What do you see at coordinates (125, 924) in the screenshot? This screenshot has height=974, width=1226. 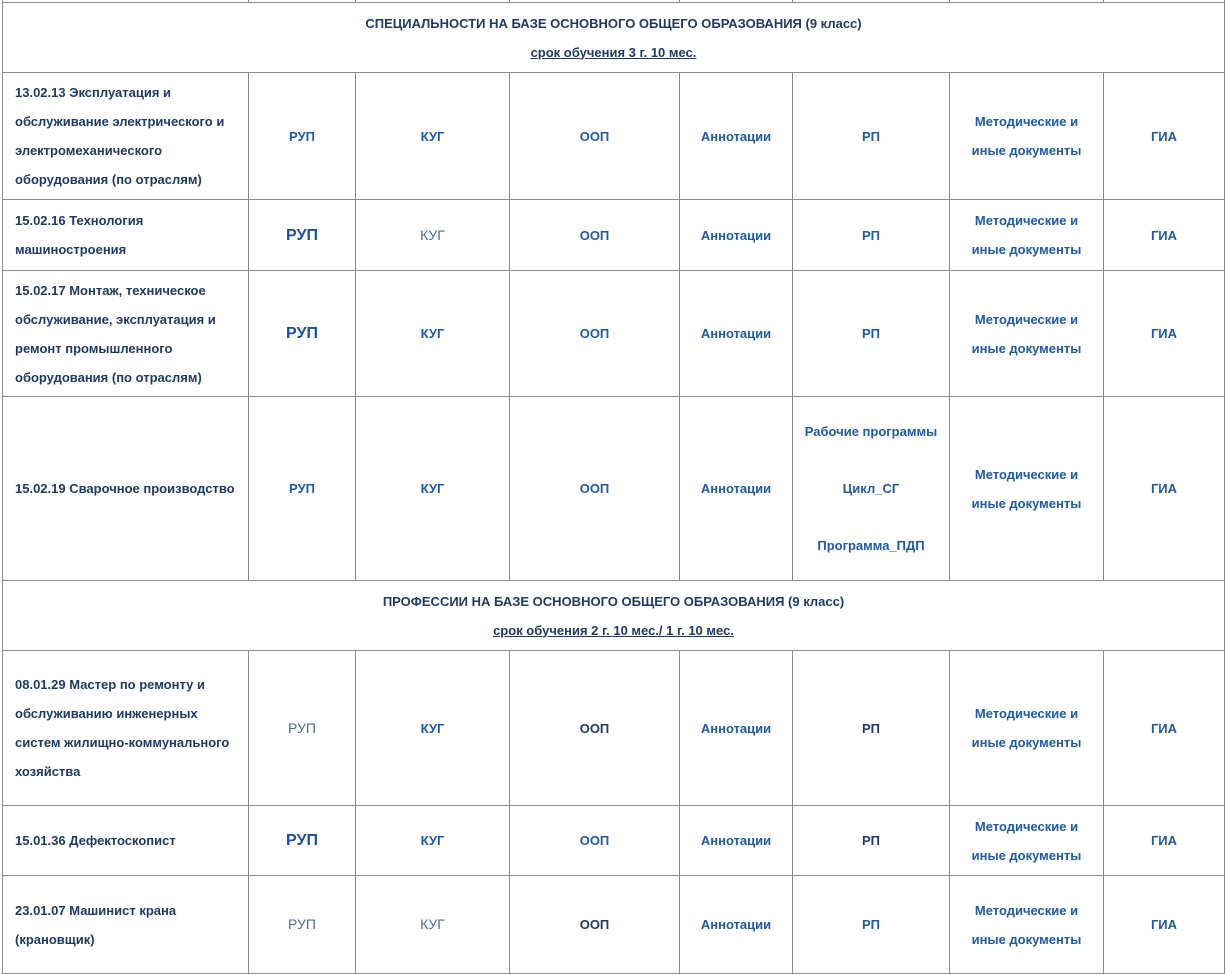 I see `program-name: 23.01.07 Машинист крана (крановщик)` at bounding box center [125, 924].